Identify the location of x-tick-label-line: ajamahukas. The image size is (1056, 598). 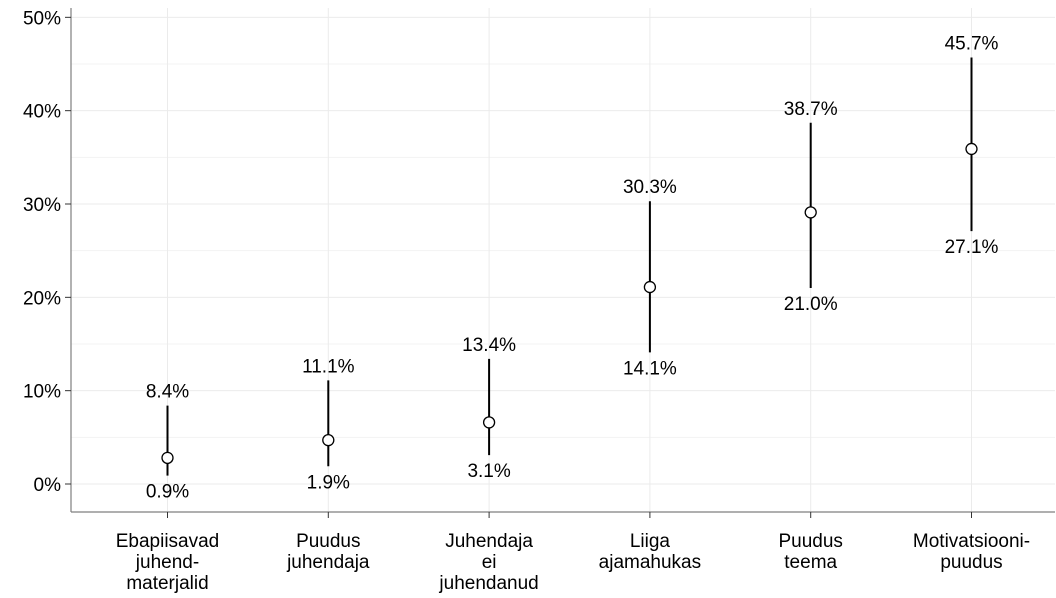
(650, 562).